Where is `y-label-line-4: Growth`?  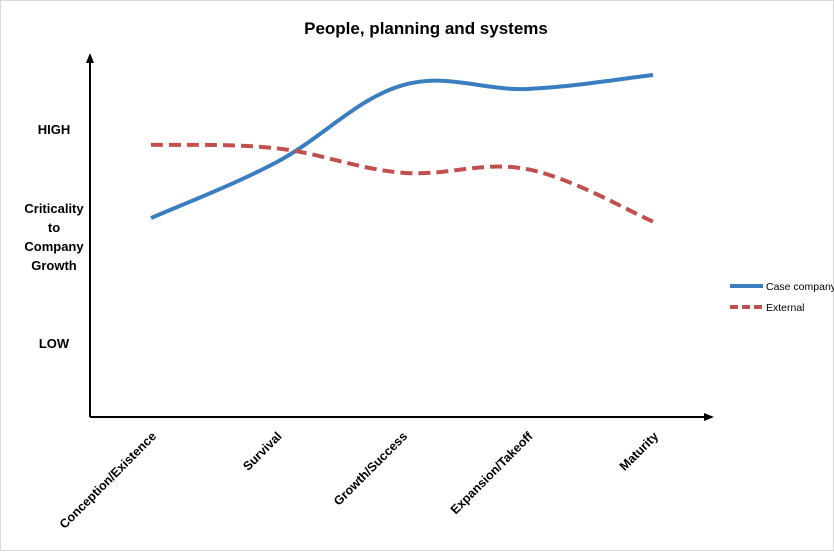 y-label-line-4: Growth is located at coordinates (54, 265).